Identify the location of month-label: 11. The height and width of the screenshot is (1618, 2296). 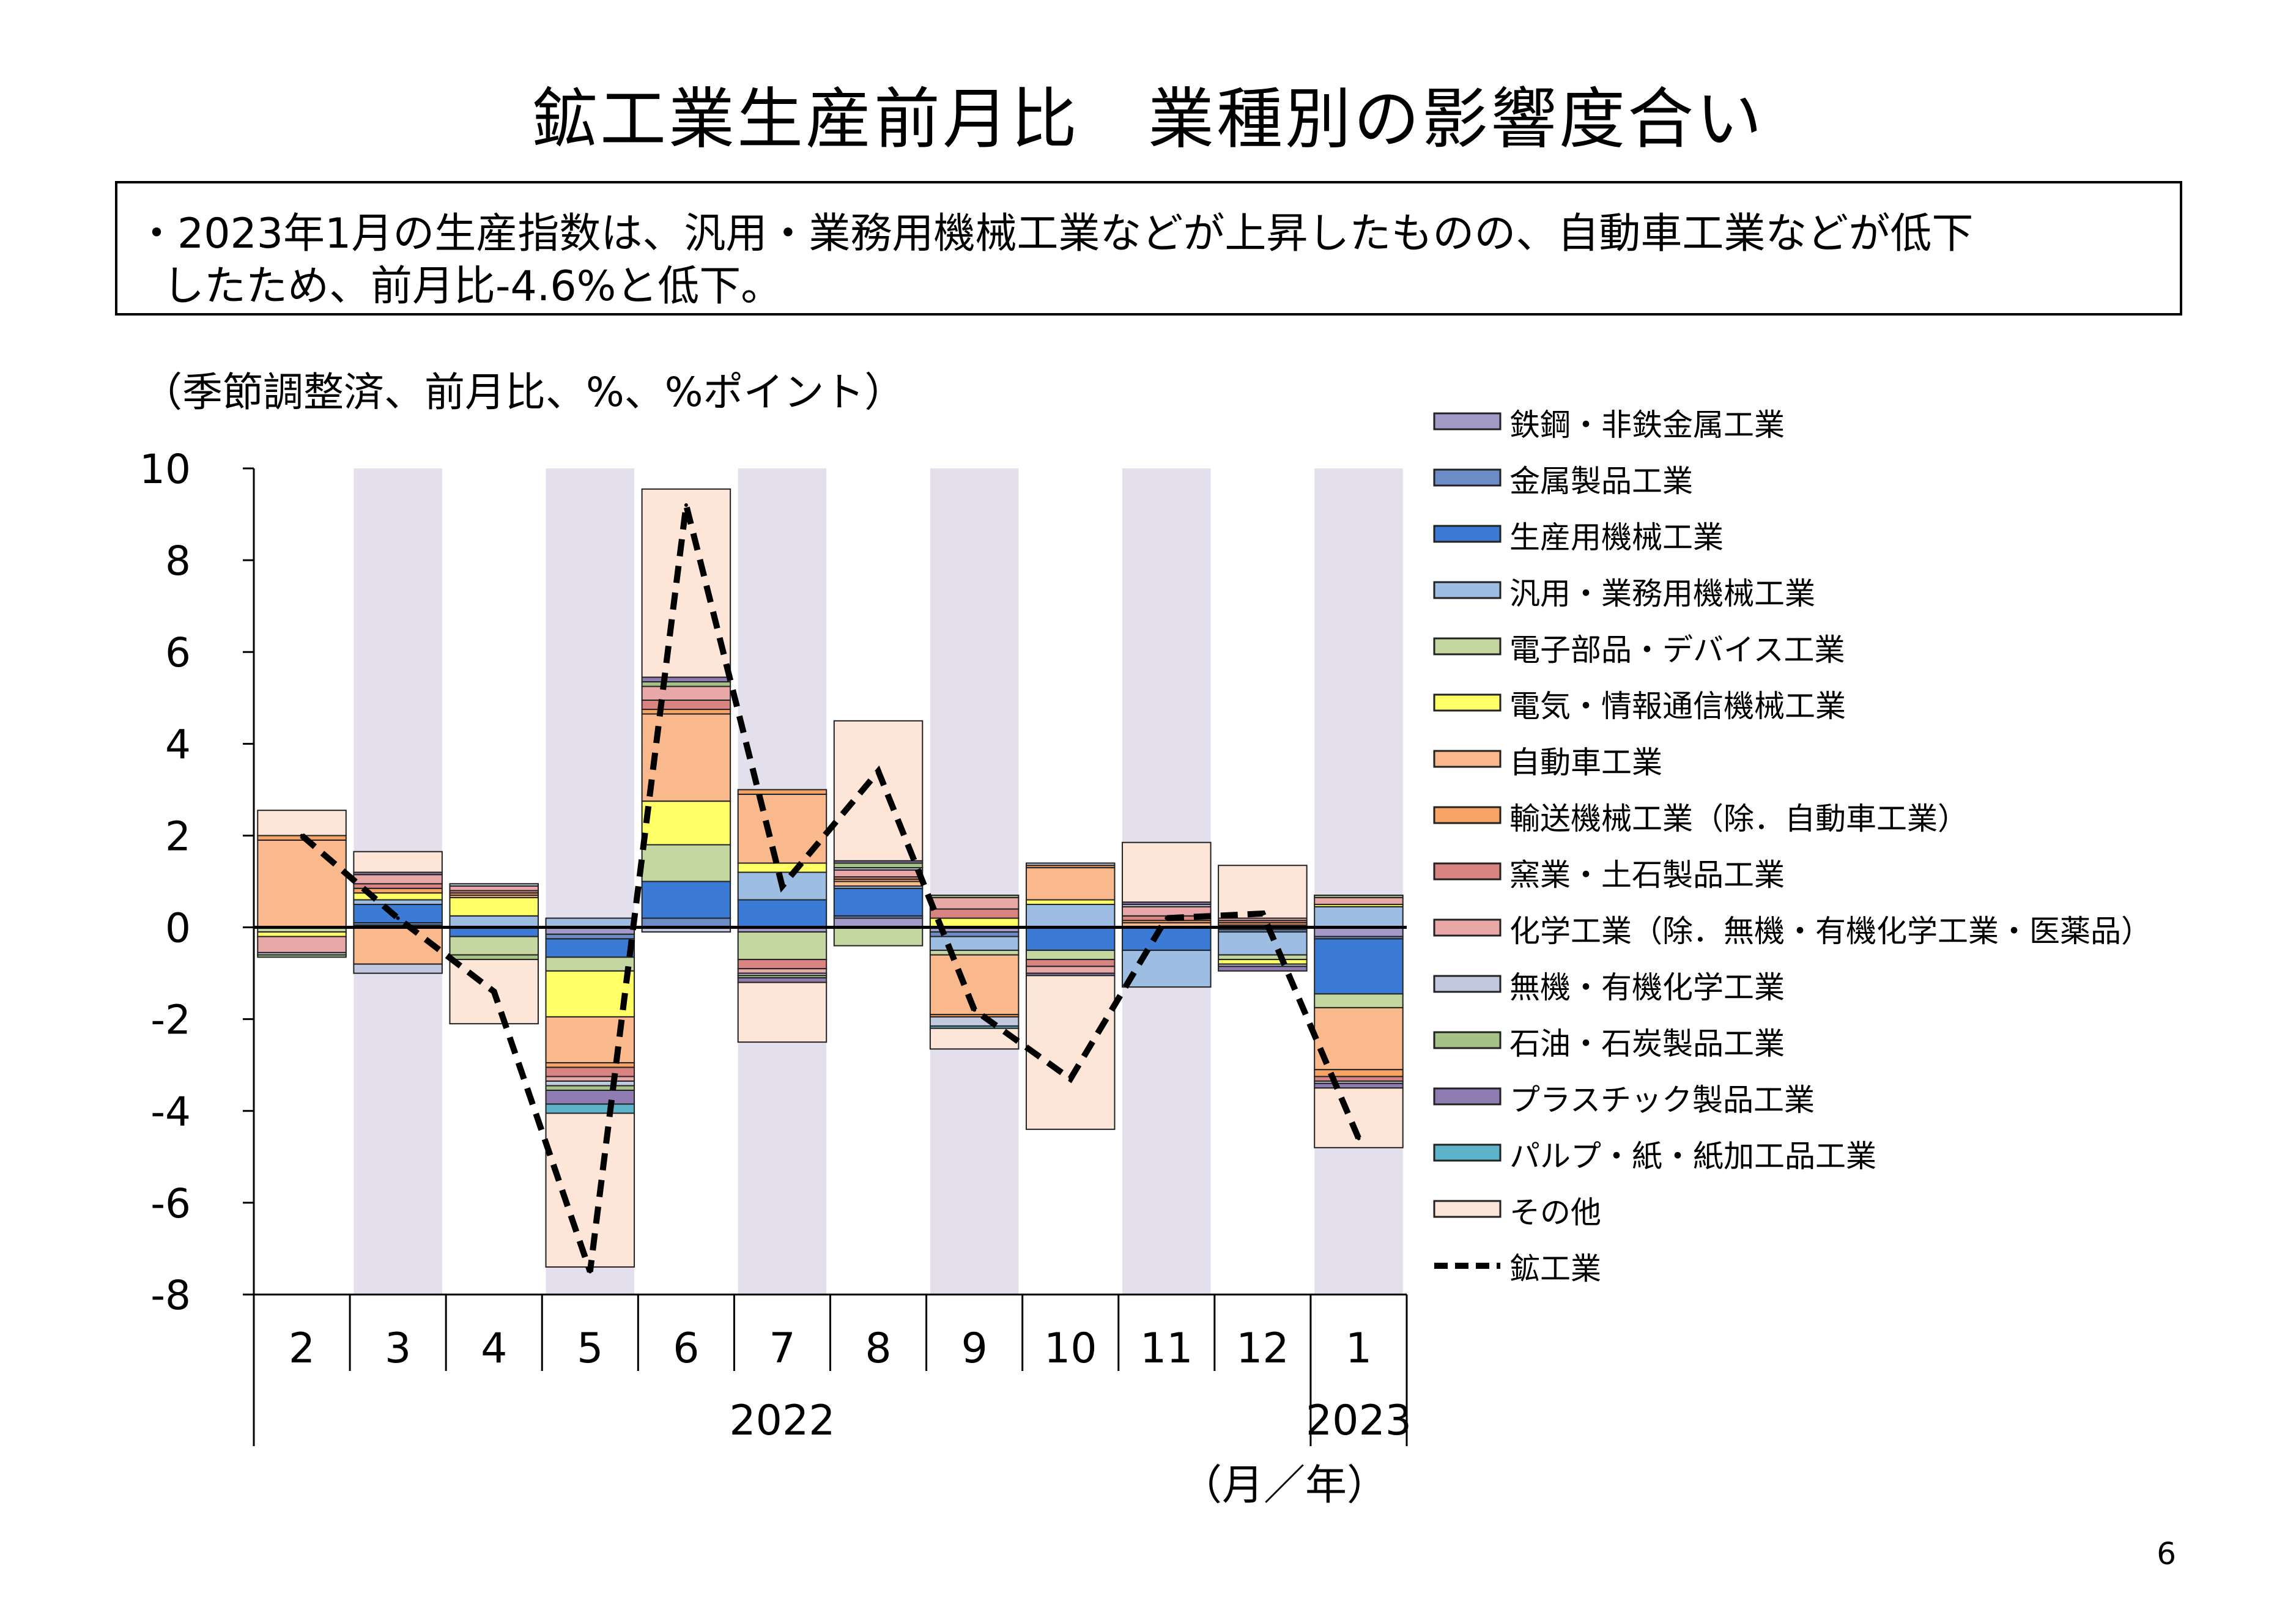
(1167, 1348).